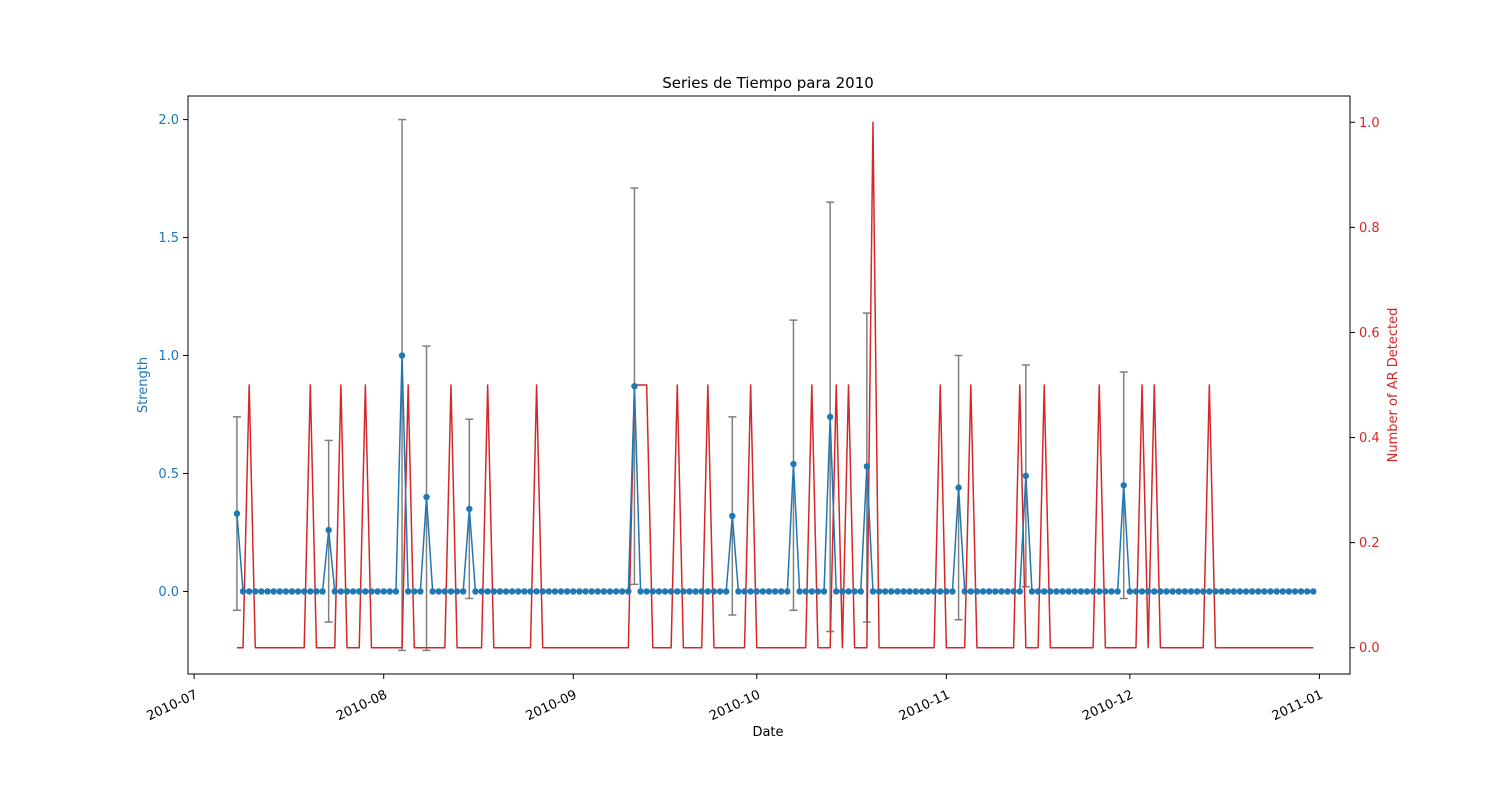 The width and height of the screenshot is (1500, 800). Describe the element at coordinates (168, 356) in the screenshot. I see `y-left-tick-label: 1.0` at that location.